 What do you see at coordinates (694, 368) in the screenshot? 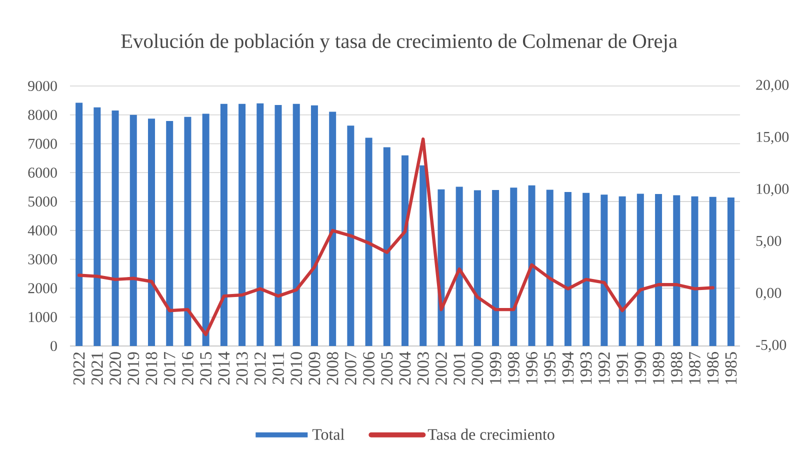
I see `x-tick-label: 1987` at bounding box center [694, 368].